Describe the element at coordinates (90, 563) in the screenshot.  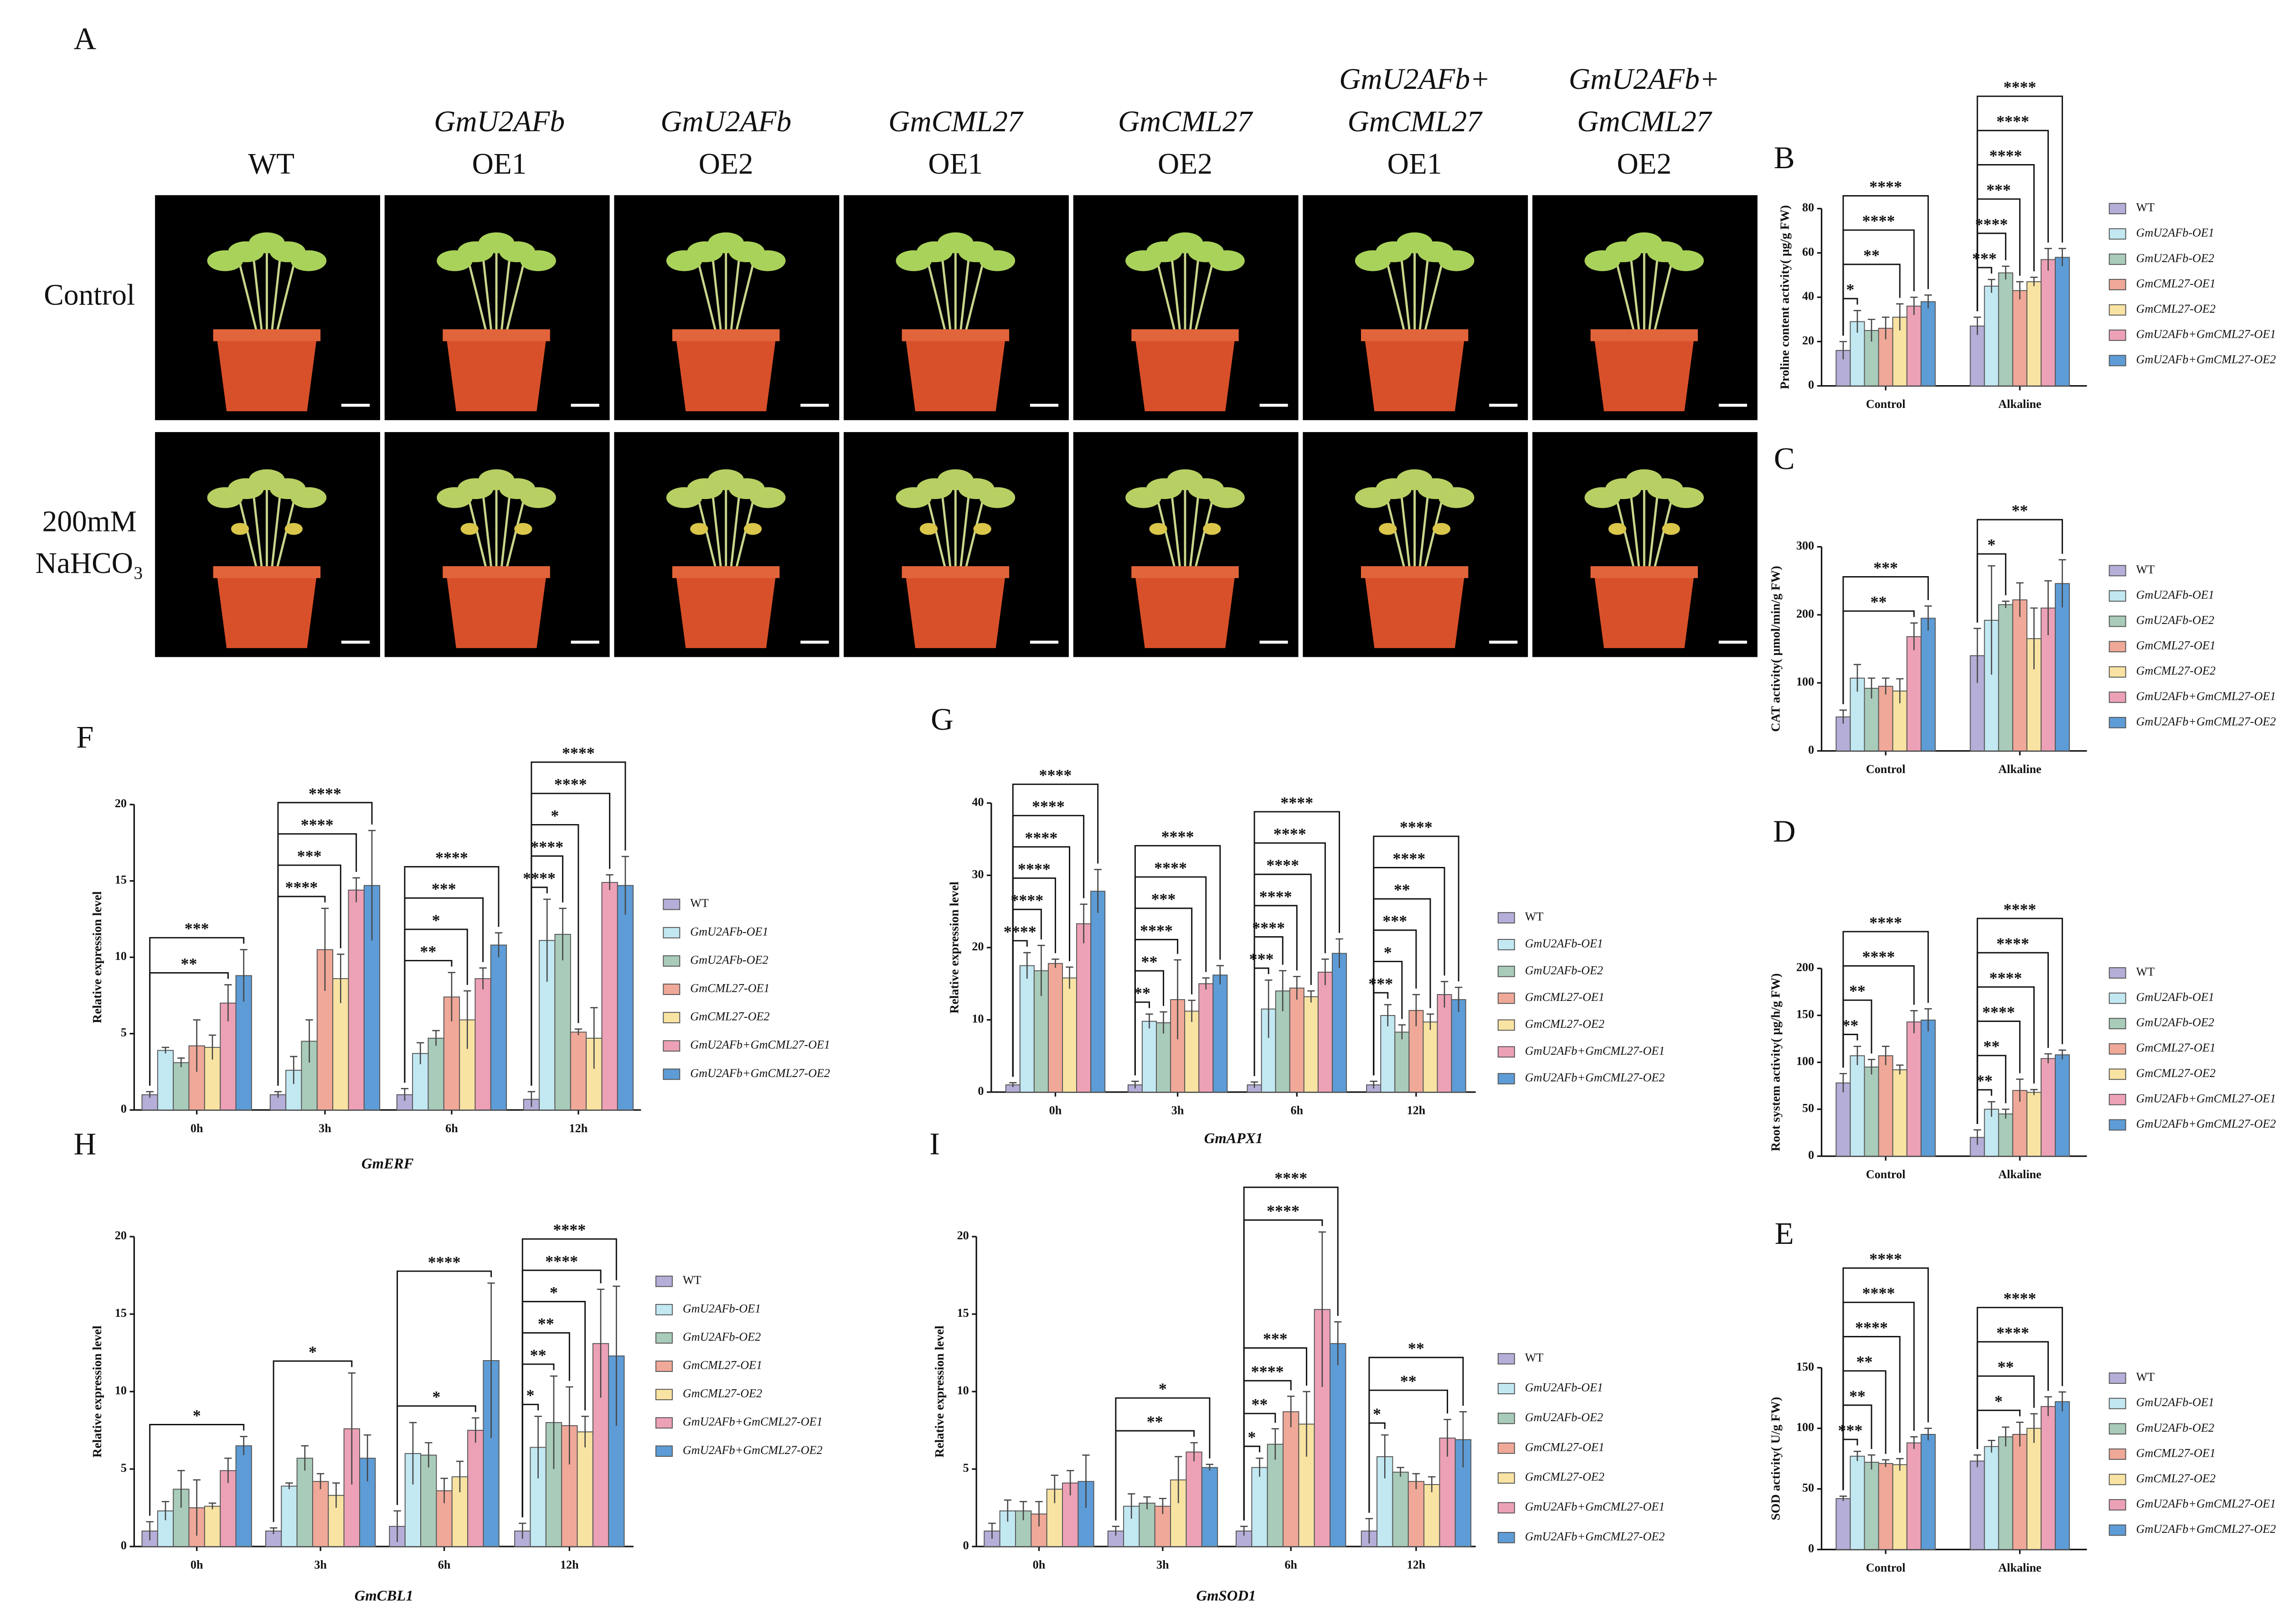
I see `row-label: NaHCO₃` at that location.